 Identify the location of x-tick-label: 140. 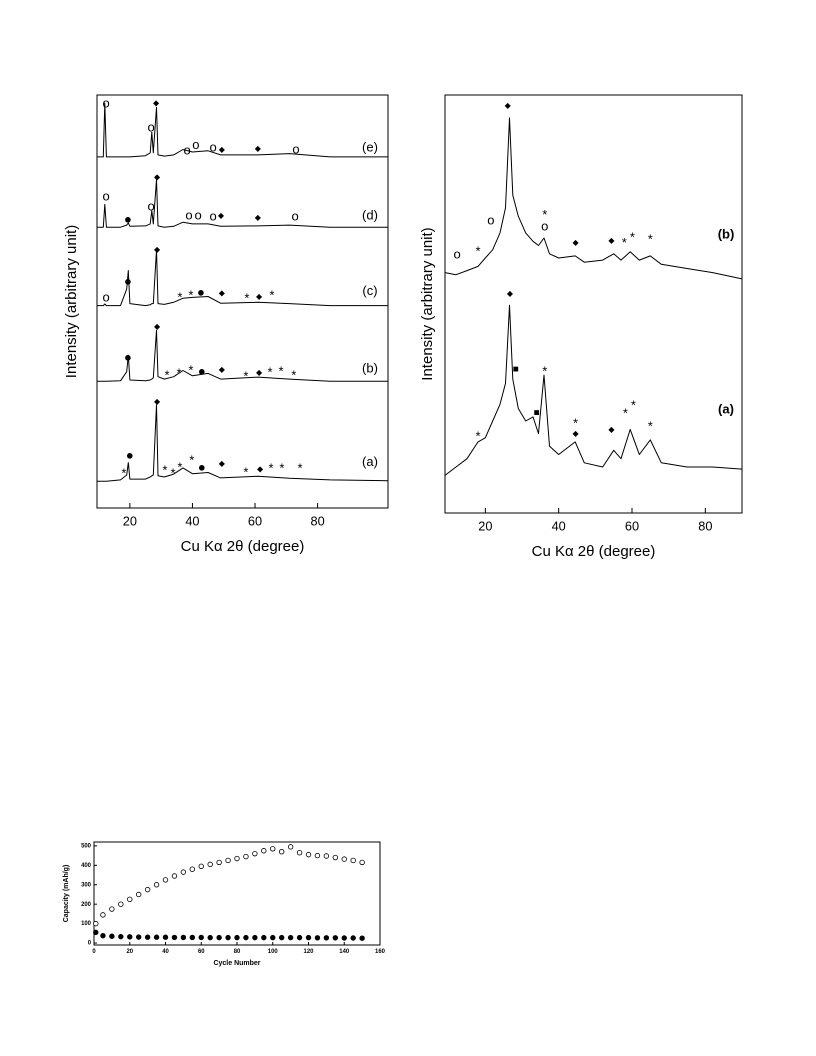
(344, 952).